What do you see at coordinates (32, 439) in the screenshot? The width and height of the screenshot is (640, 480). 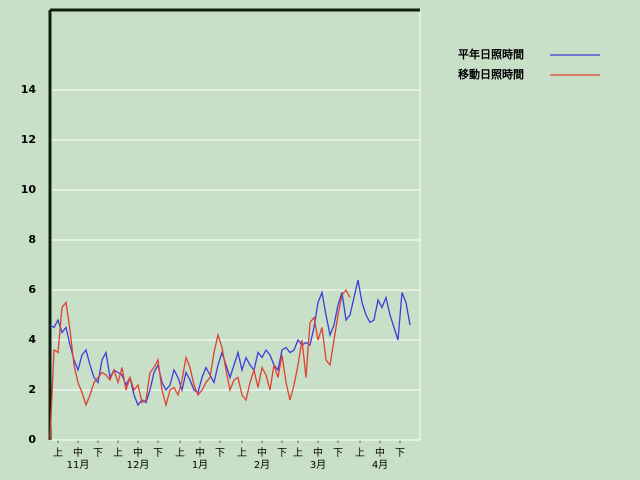 I see `y-tick-label: 0` at bounding box center [32, 439].